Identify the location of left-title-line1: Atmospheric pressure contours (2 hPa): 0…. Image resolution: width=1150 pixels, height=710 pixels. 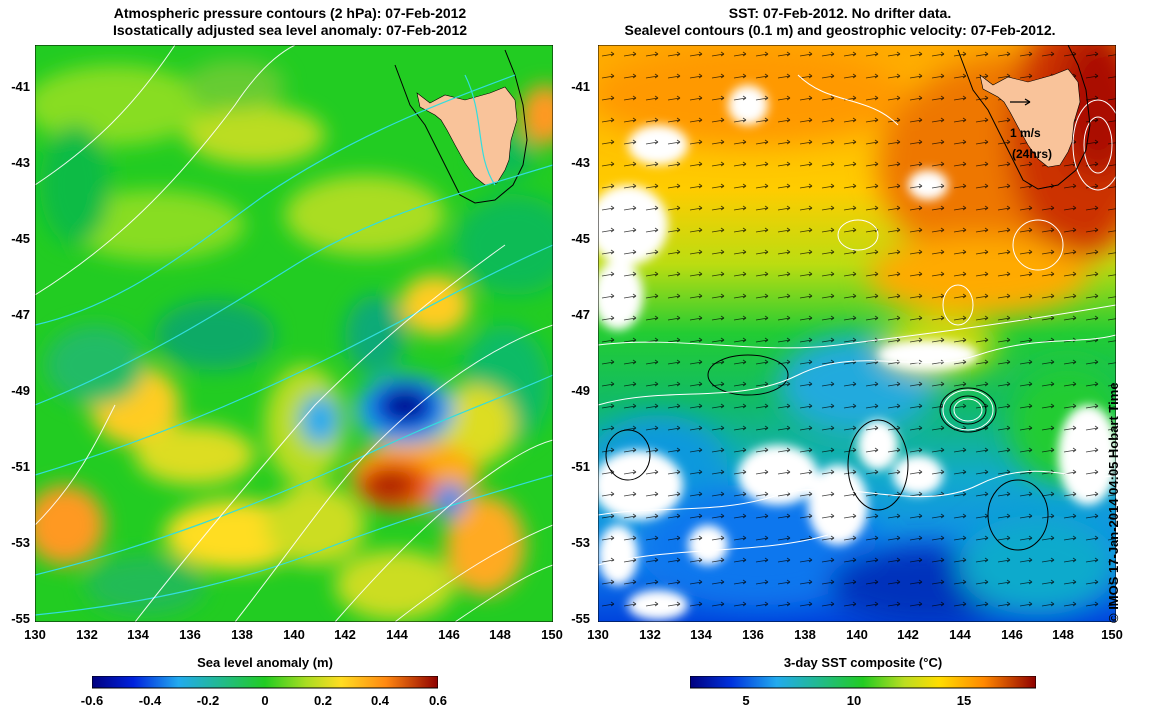
(290, 13).